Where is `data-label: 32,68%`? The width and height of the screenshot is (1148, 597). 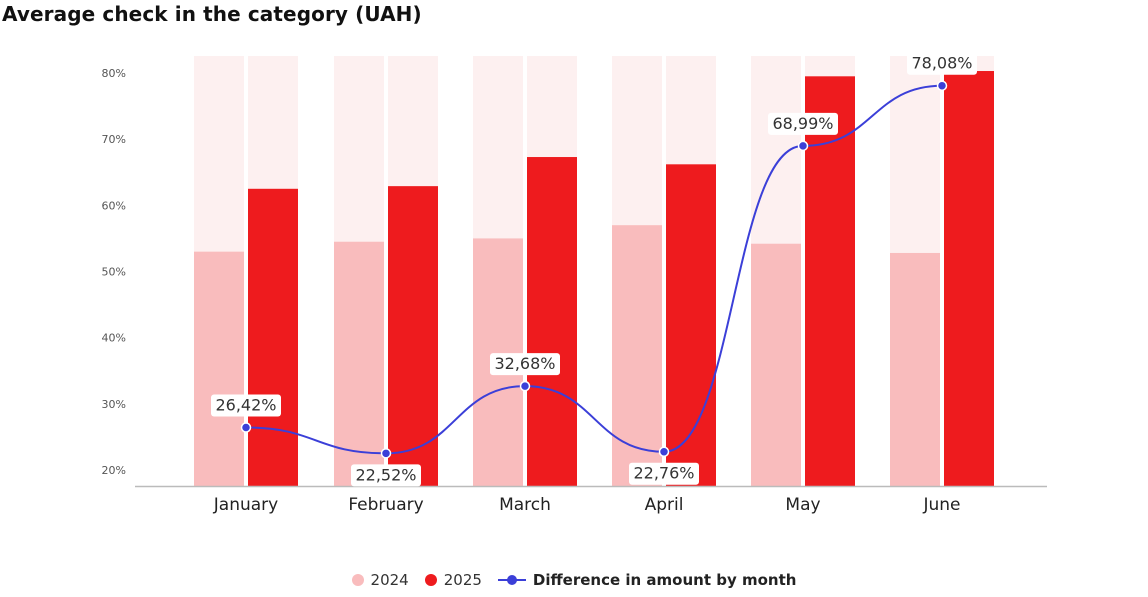
data-label: 32,68% is located at coordinates (524, 363).